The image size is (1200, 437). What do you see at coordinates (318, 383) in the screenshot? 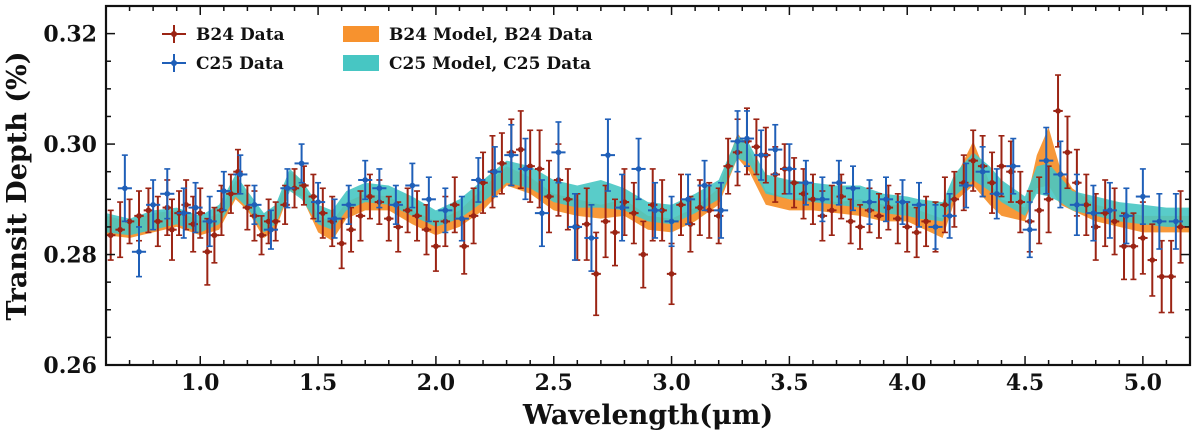
I see `x-tick-label: 1.5` at bounding box center [318, 383].